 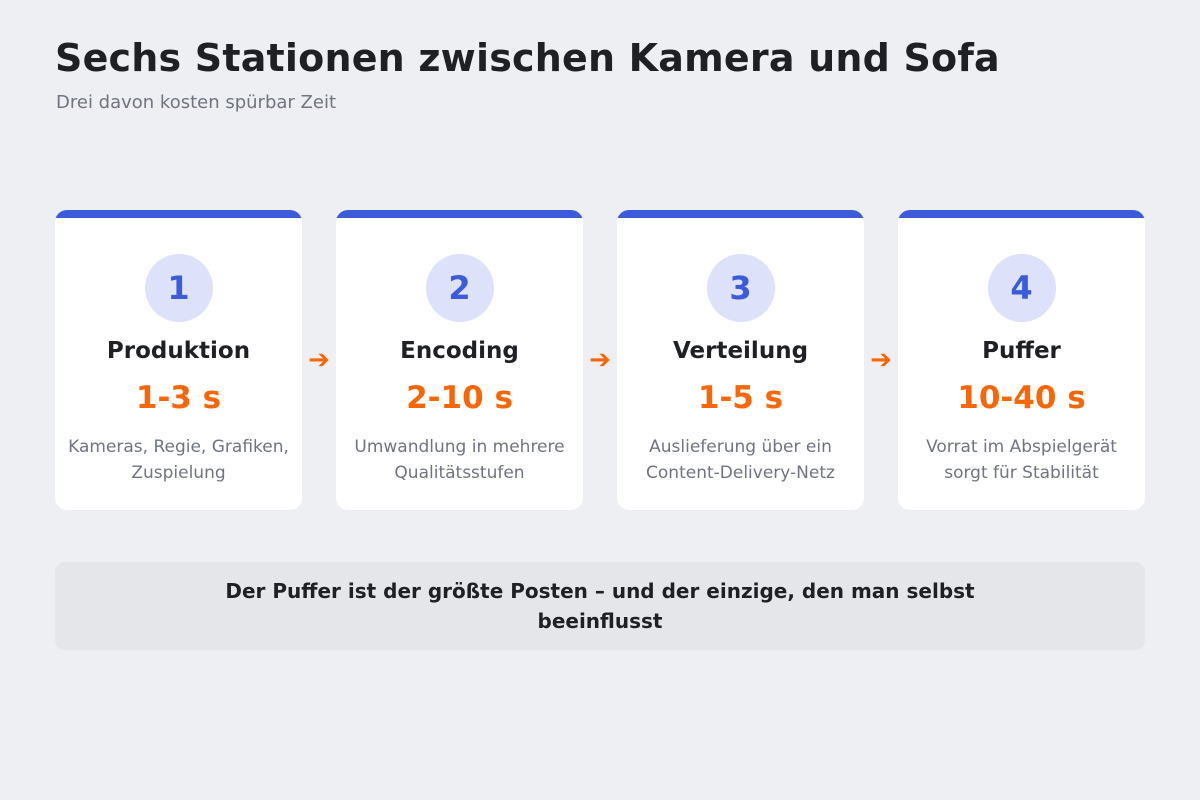 What do you see at coordinates (178, 288) in the screenshot?
I see `step-number-badge: 1` at bounding box center [178, 288].